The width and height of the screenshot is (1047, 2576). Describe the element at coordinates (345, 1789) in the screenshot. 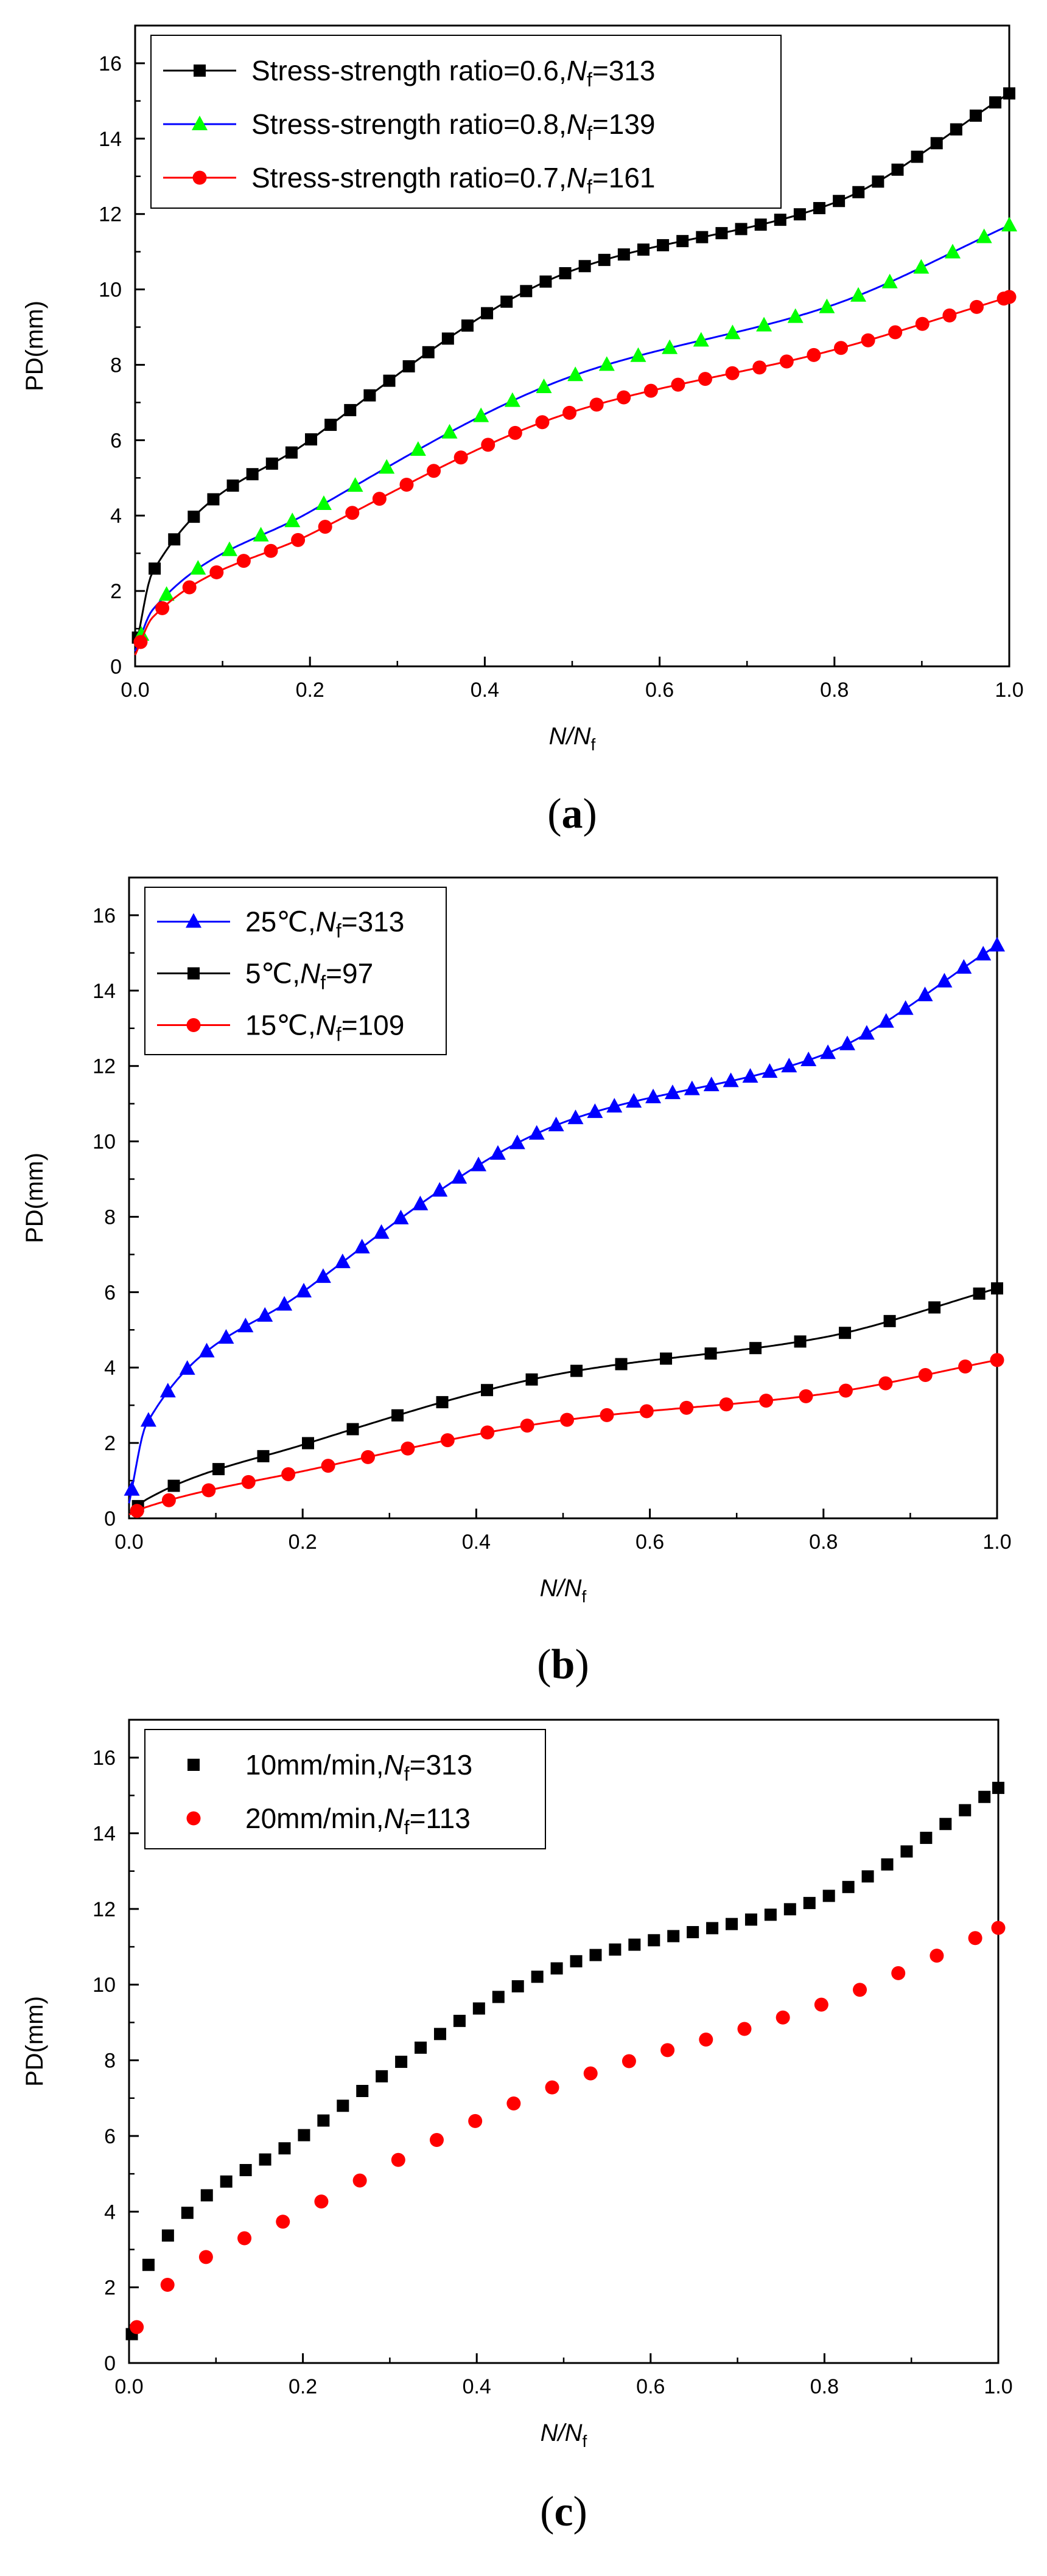

I see `legend-box` at that location.